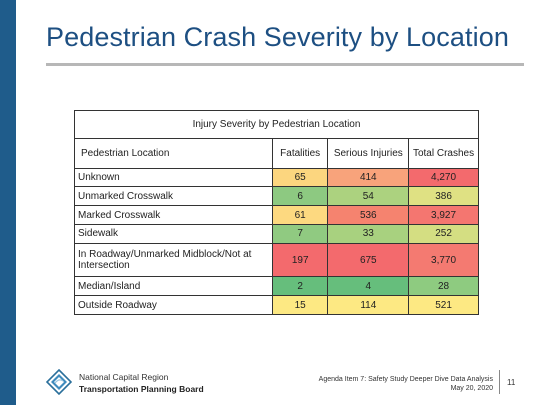  I want to click on location-cell: Marked Crosswalk, so click(173, 215).